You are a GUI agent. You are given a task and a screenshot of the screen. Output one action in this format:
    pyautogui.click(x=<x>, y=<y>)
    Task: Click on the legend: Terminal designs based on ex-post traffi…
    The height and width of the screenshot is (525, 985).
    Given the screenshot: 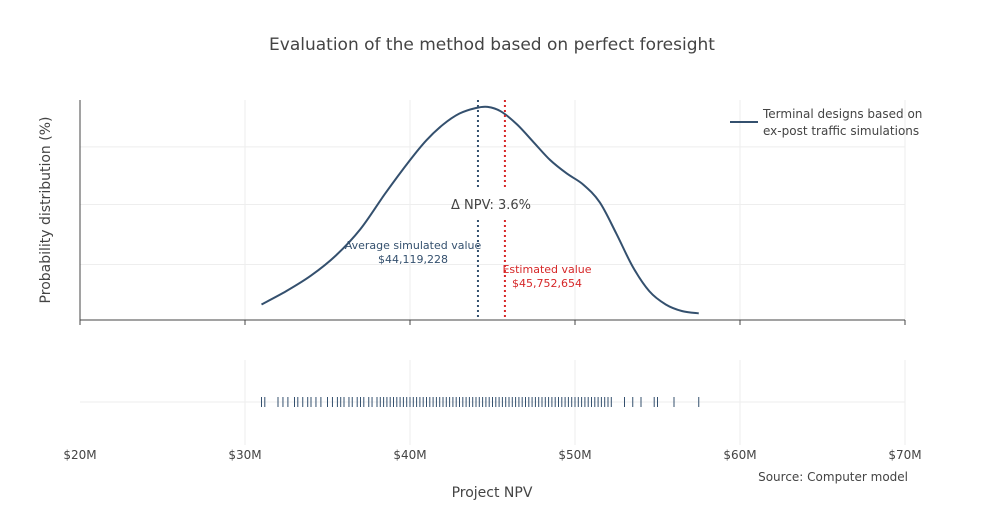 What is the action you would take?
    pyautogui.click(x=826, y=122)
    